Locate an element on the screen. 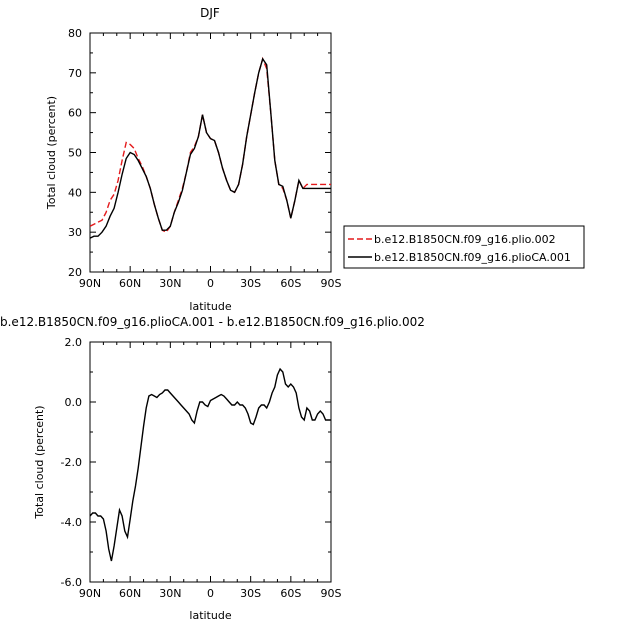 This screenshot has height=628, width=628. chart-title: DJF is located at coordinates (210, 13).